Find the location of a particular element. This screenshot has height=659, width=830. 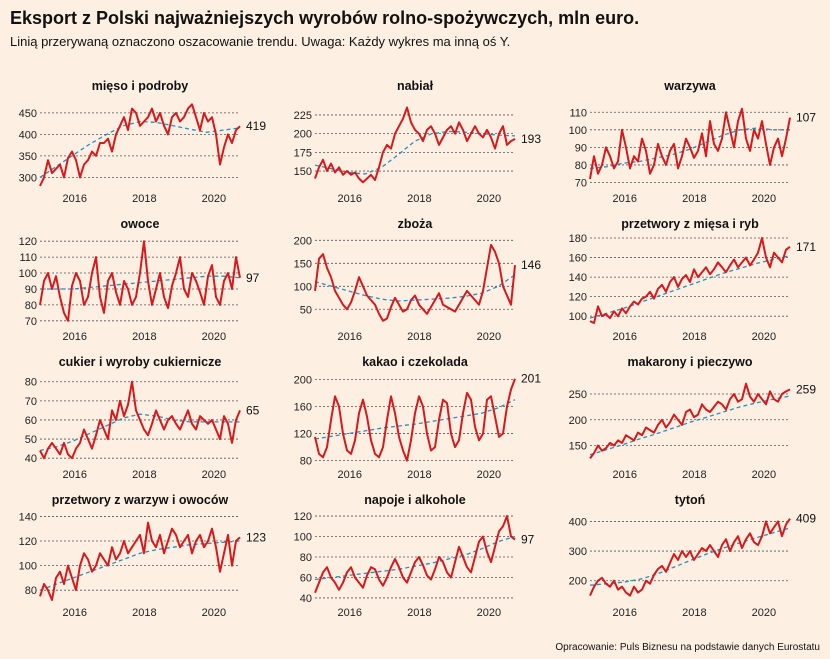

panel-5: zboża 50 100 150 200 2016 2018 2020 146 is located at coordinates (418, 282).